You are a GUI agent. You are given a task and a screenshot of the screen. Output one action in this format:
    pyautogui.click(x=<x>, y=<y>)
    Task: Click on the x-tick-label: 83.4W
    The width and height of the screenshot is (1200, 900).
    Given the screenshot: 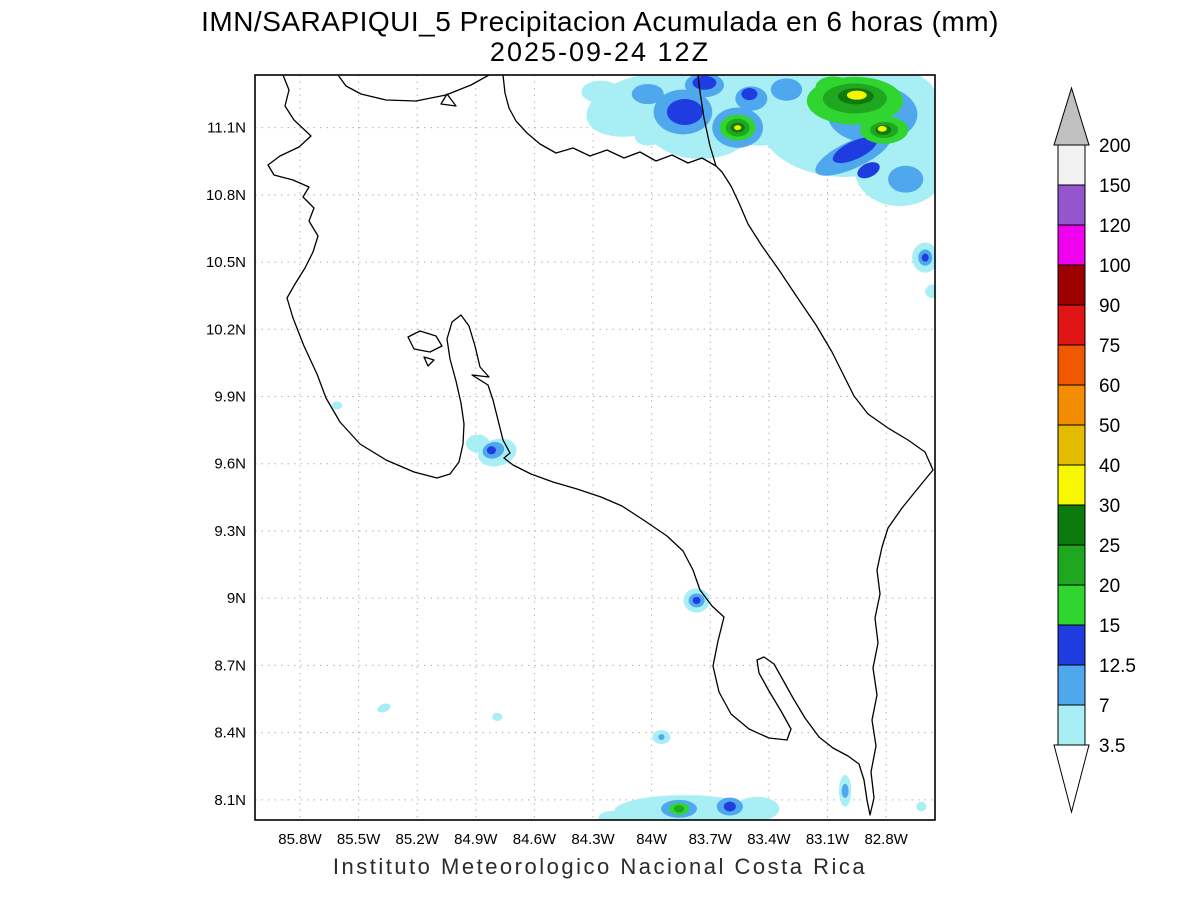 What is the action you would take?
    pyautogui.click(x=769, y=839)
    